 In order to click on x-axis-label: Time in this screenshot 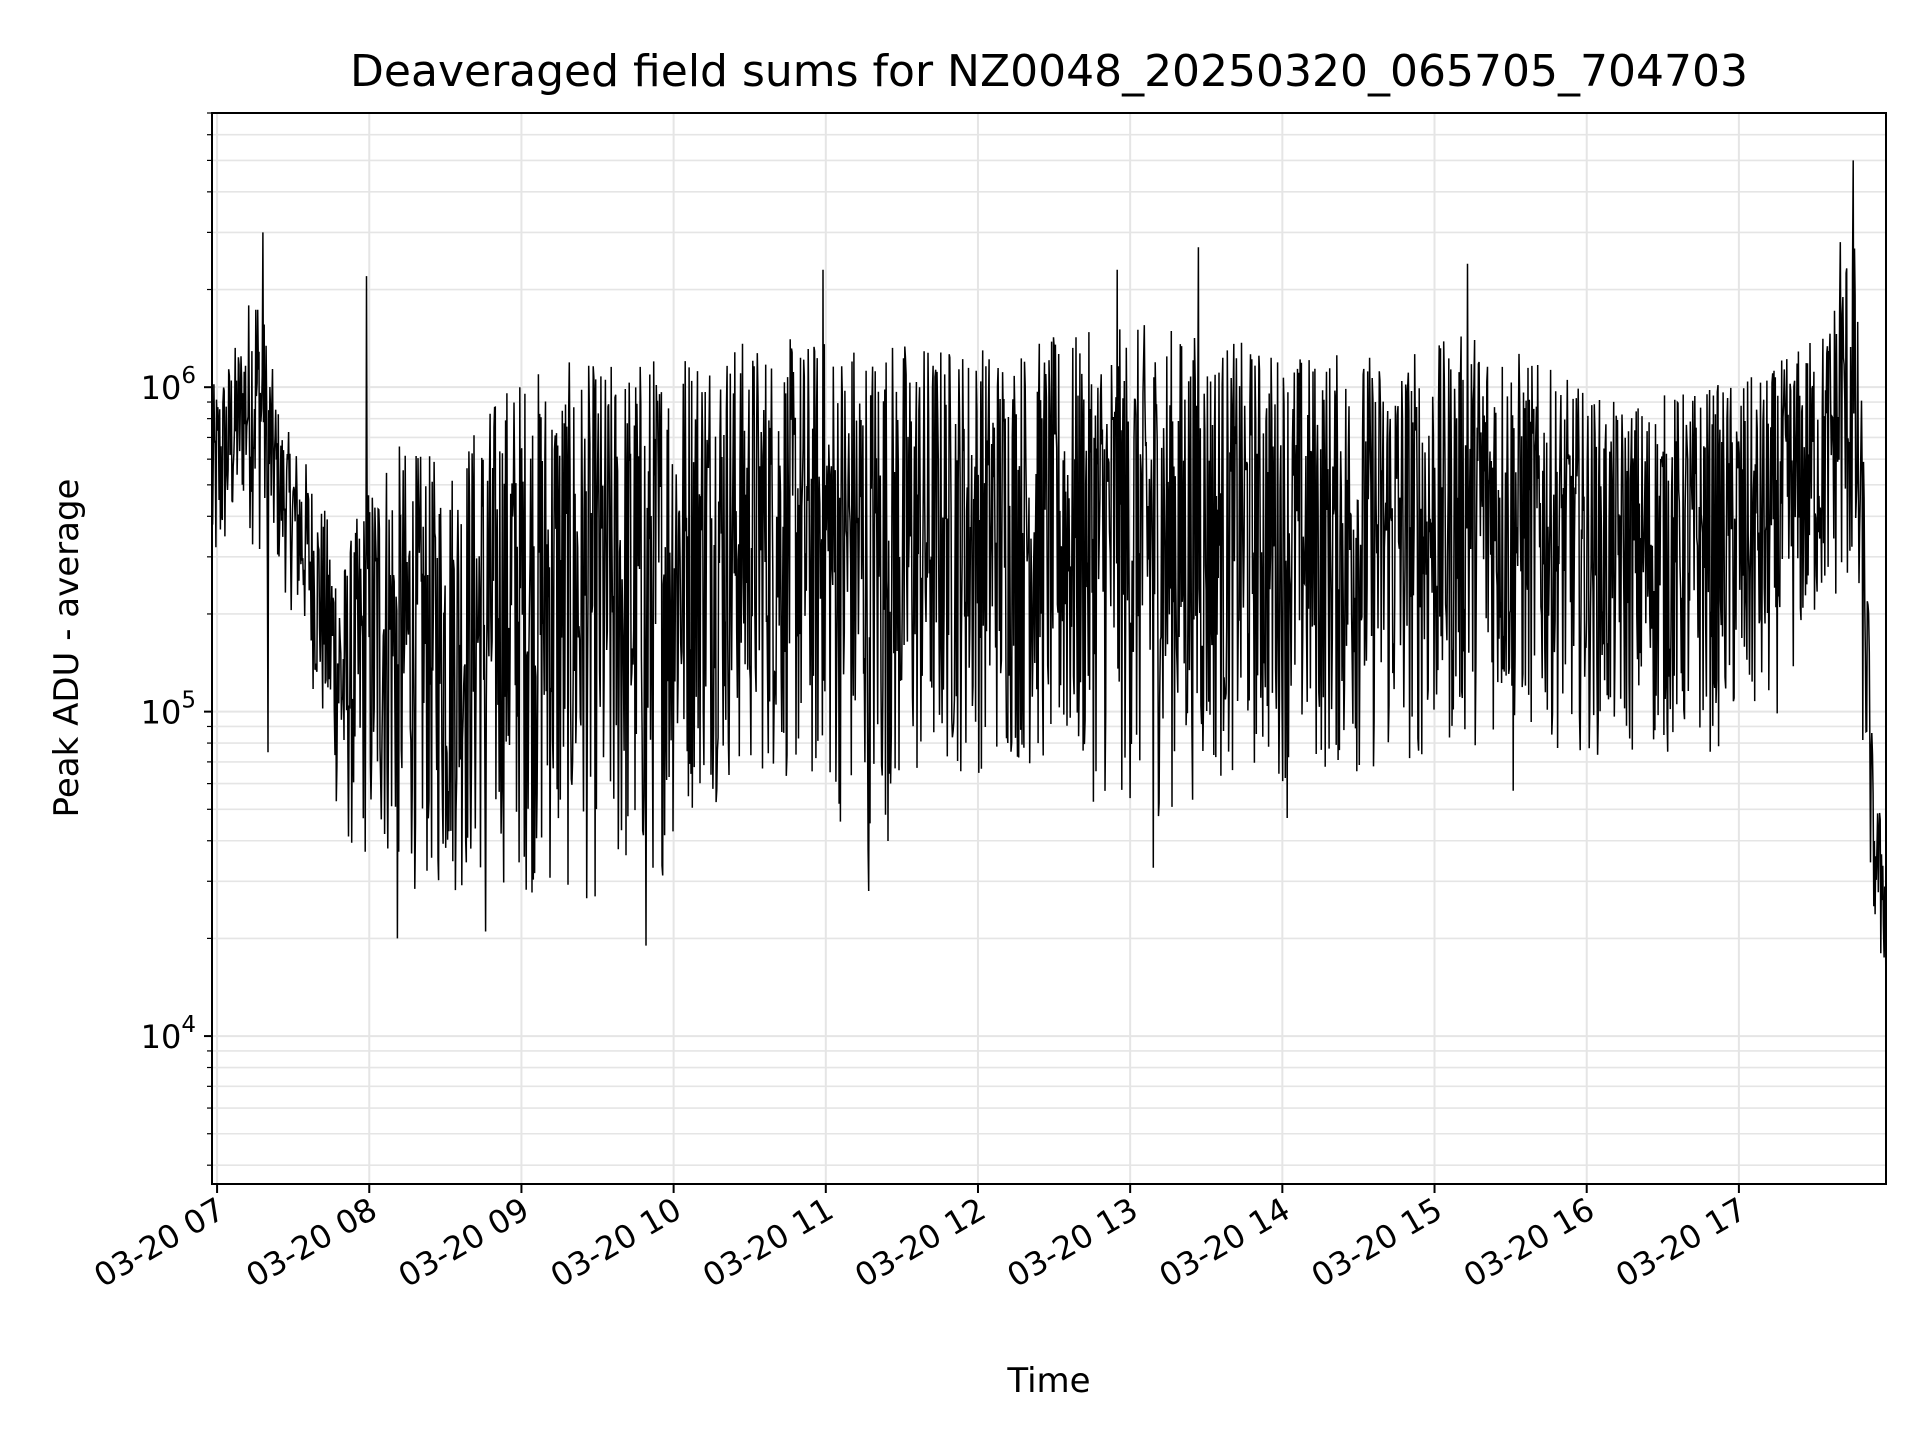, I will do `click(1048, 1381)`.